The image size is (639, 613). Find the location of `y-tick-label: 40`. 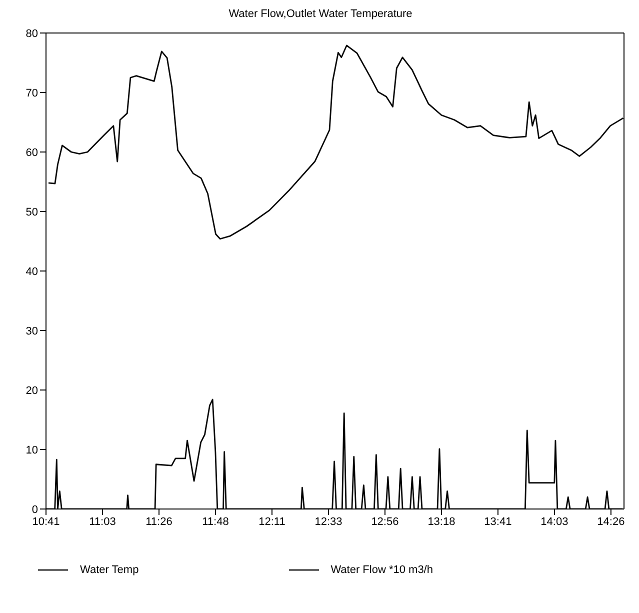

y-tick-label: 40 is located at coordinates (32, 272).